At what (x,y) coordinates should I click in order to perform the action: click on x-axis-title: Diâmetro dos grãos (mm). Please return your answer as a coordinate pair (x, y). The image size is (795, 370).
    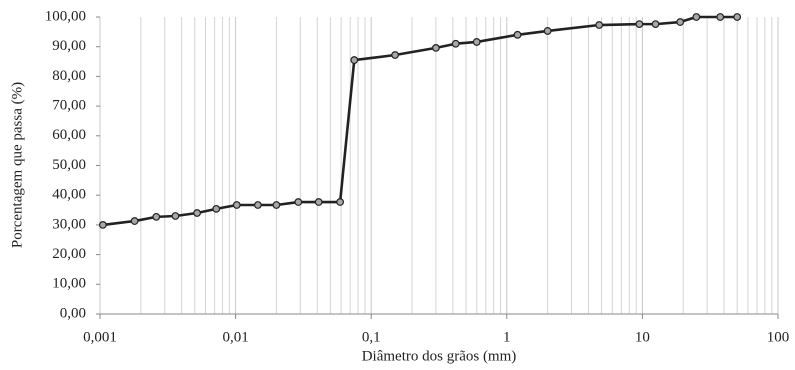
    Looking at the image, I should click on (439, 356).